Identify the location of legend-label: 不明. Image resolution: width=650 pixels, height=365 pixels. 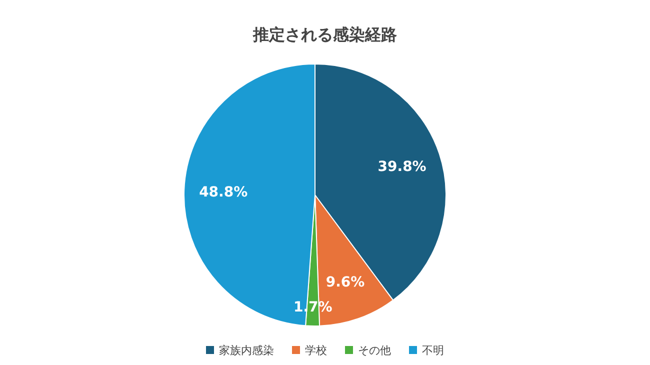
(433, 350).